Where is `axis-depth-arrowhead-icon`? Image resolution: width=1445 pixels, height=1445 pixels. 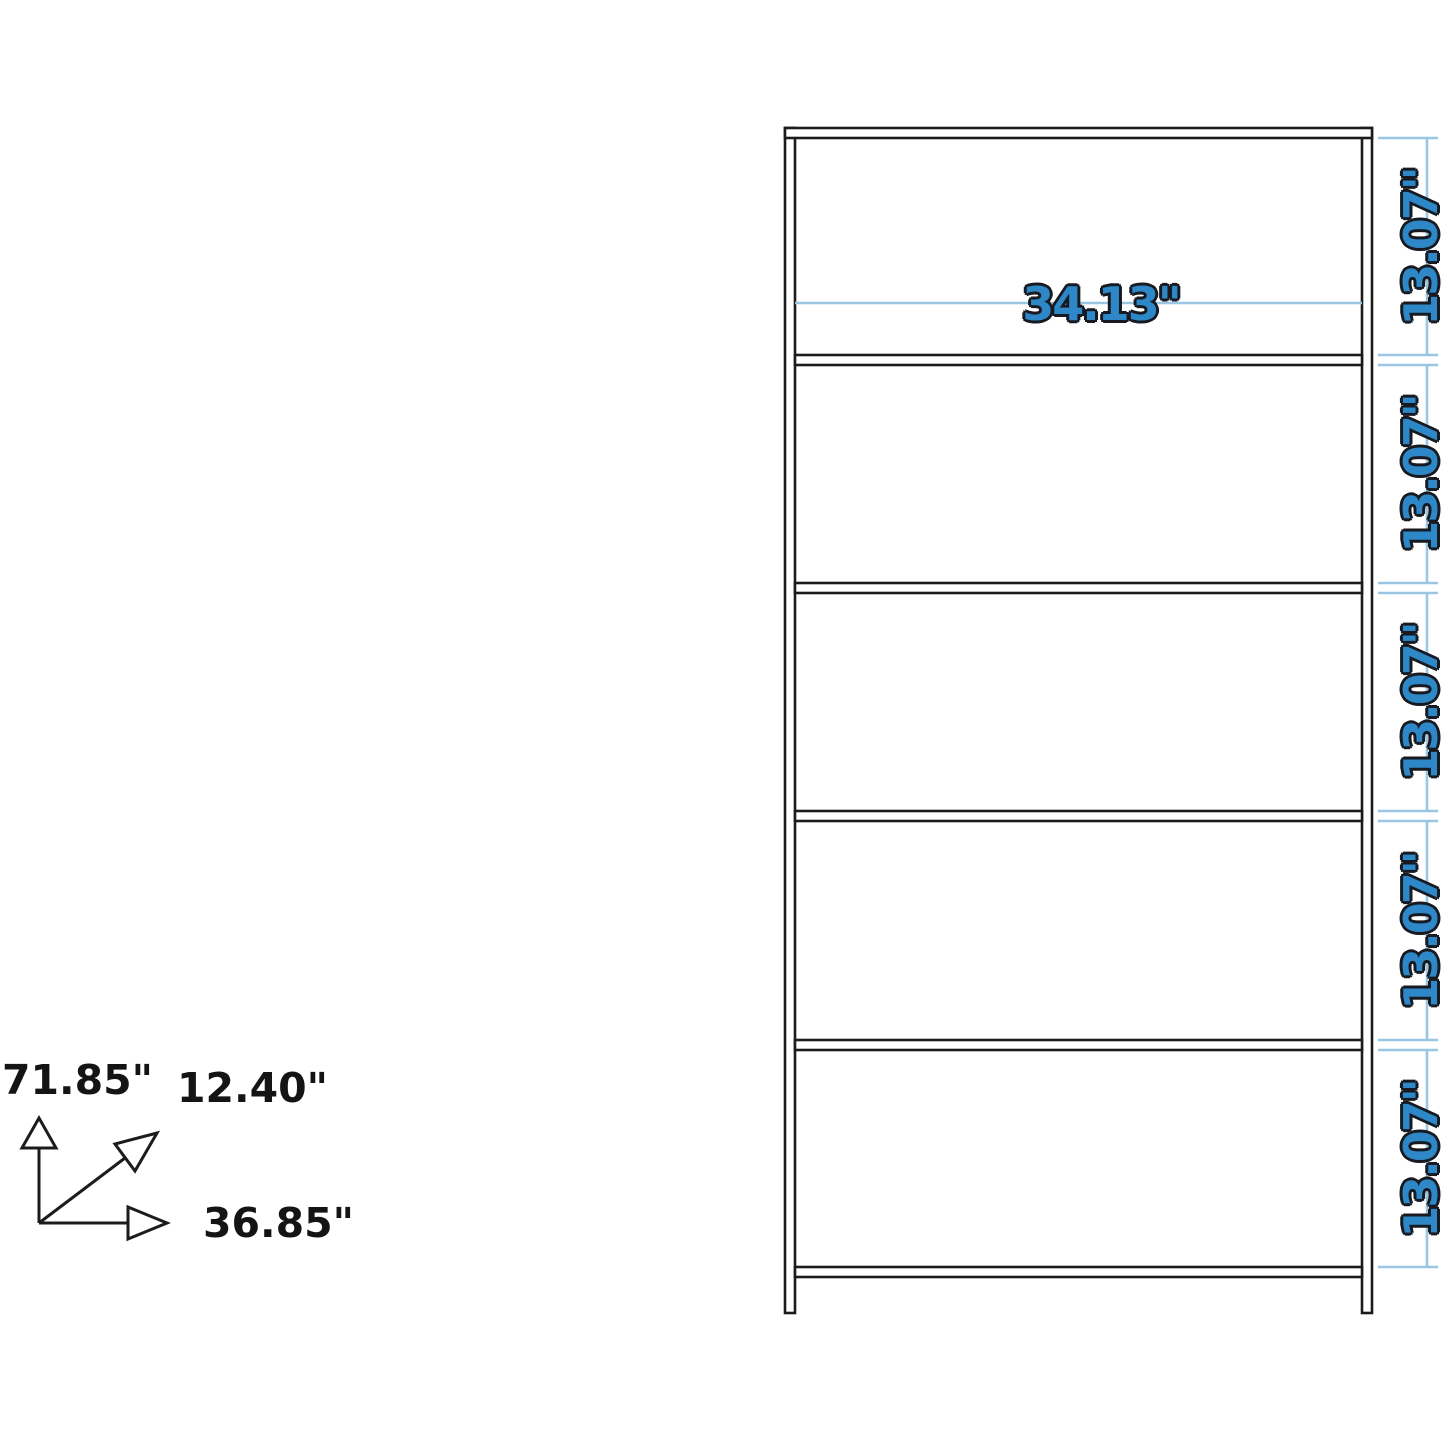
axis-depth-arrowhead-icon is located at coordinates (136, 1152).